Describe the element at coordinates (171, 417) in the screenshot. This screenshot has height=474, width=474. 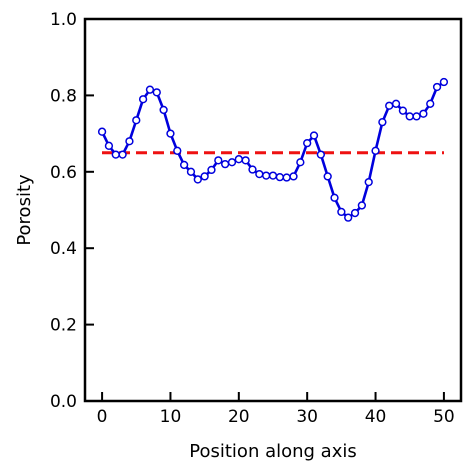
I see `x-tick-label: 10` at that location.